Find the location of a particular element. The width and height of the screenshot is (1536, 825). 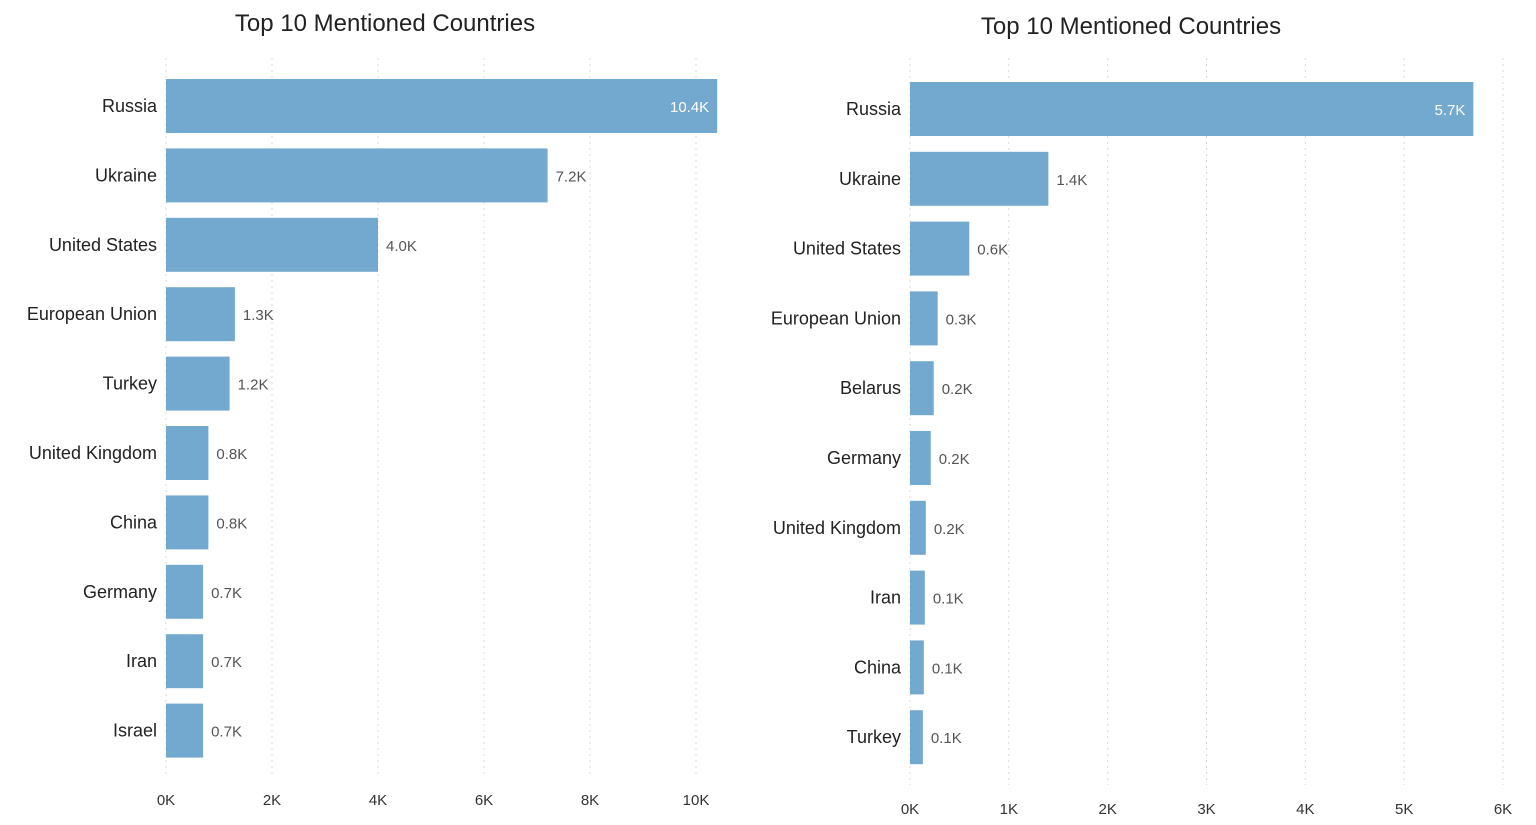

category-label: Belarus is located at coordinates (870, 388).